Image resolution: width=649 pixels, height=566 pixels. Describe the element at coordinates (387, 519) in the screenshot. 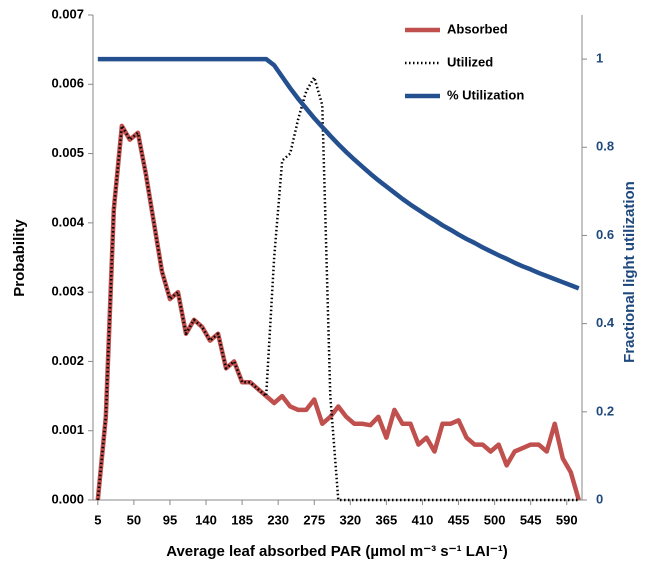

I see `x-tick-label: 365` at that location.